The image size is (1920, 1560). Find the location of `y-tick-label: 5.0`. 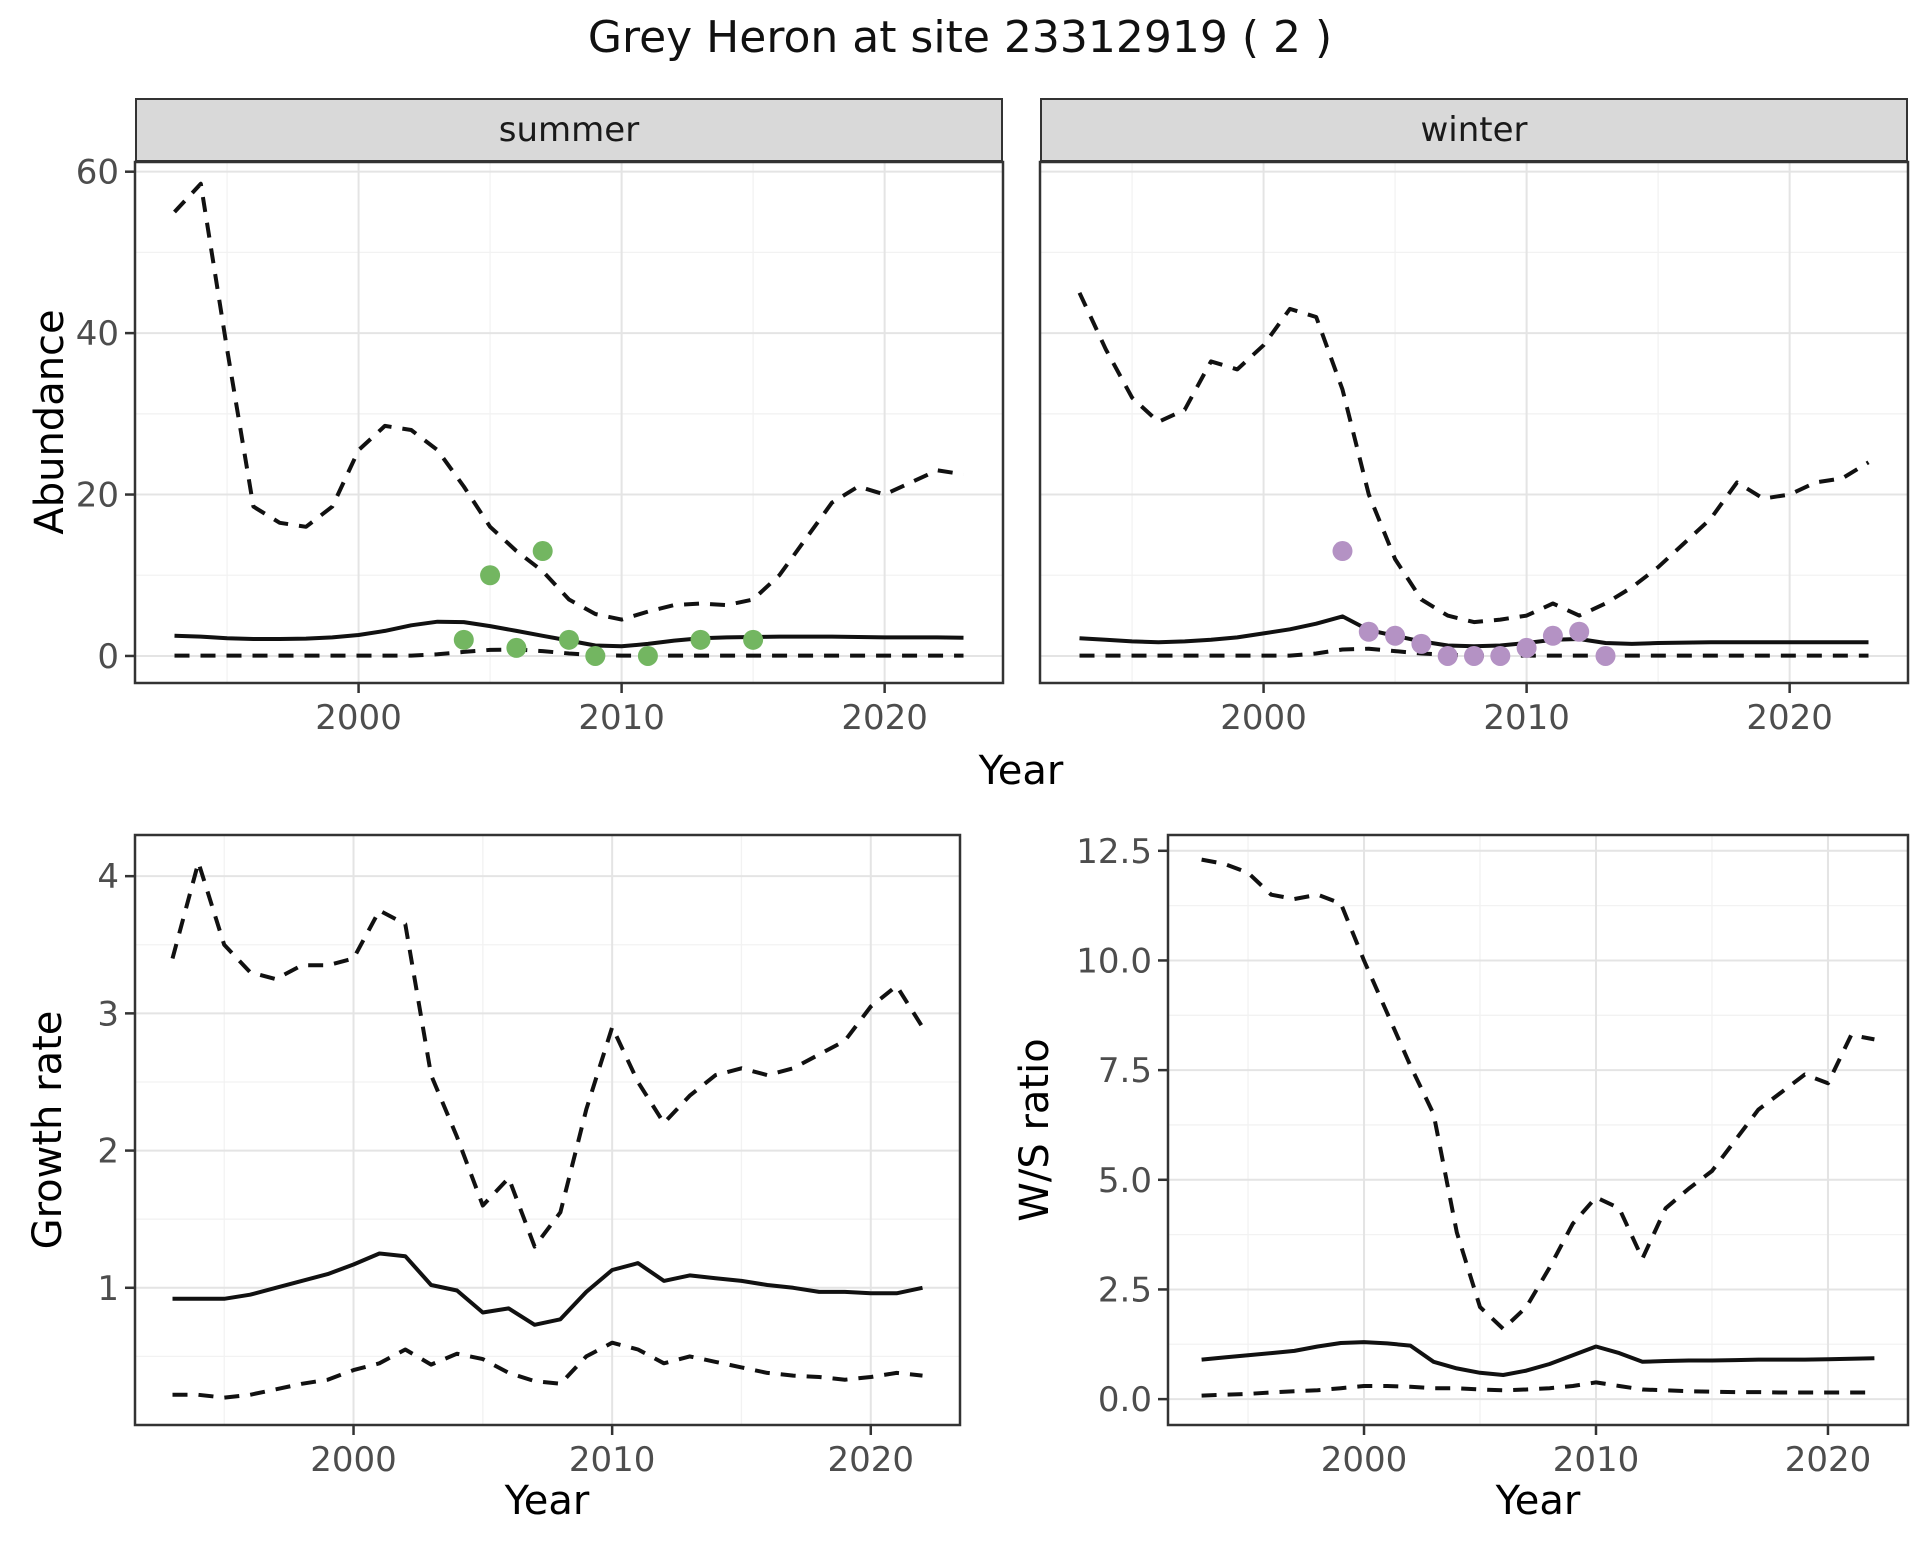

y-tick-label: 5.0 is located at coordinates (1125, 1181).